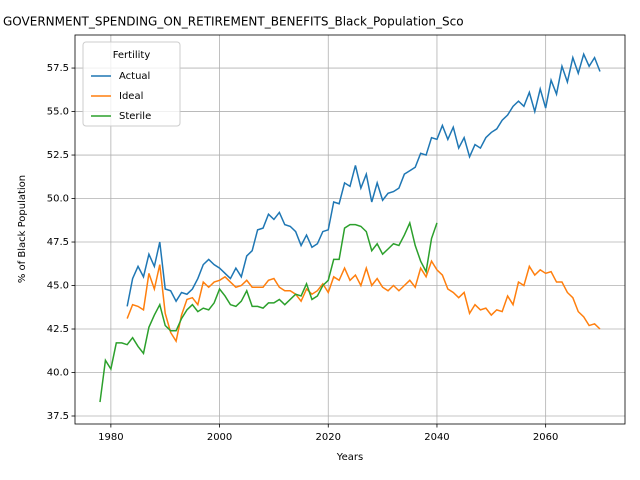  I want to click on y-axis-label: % of Black Population, so click(22, 229).